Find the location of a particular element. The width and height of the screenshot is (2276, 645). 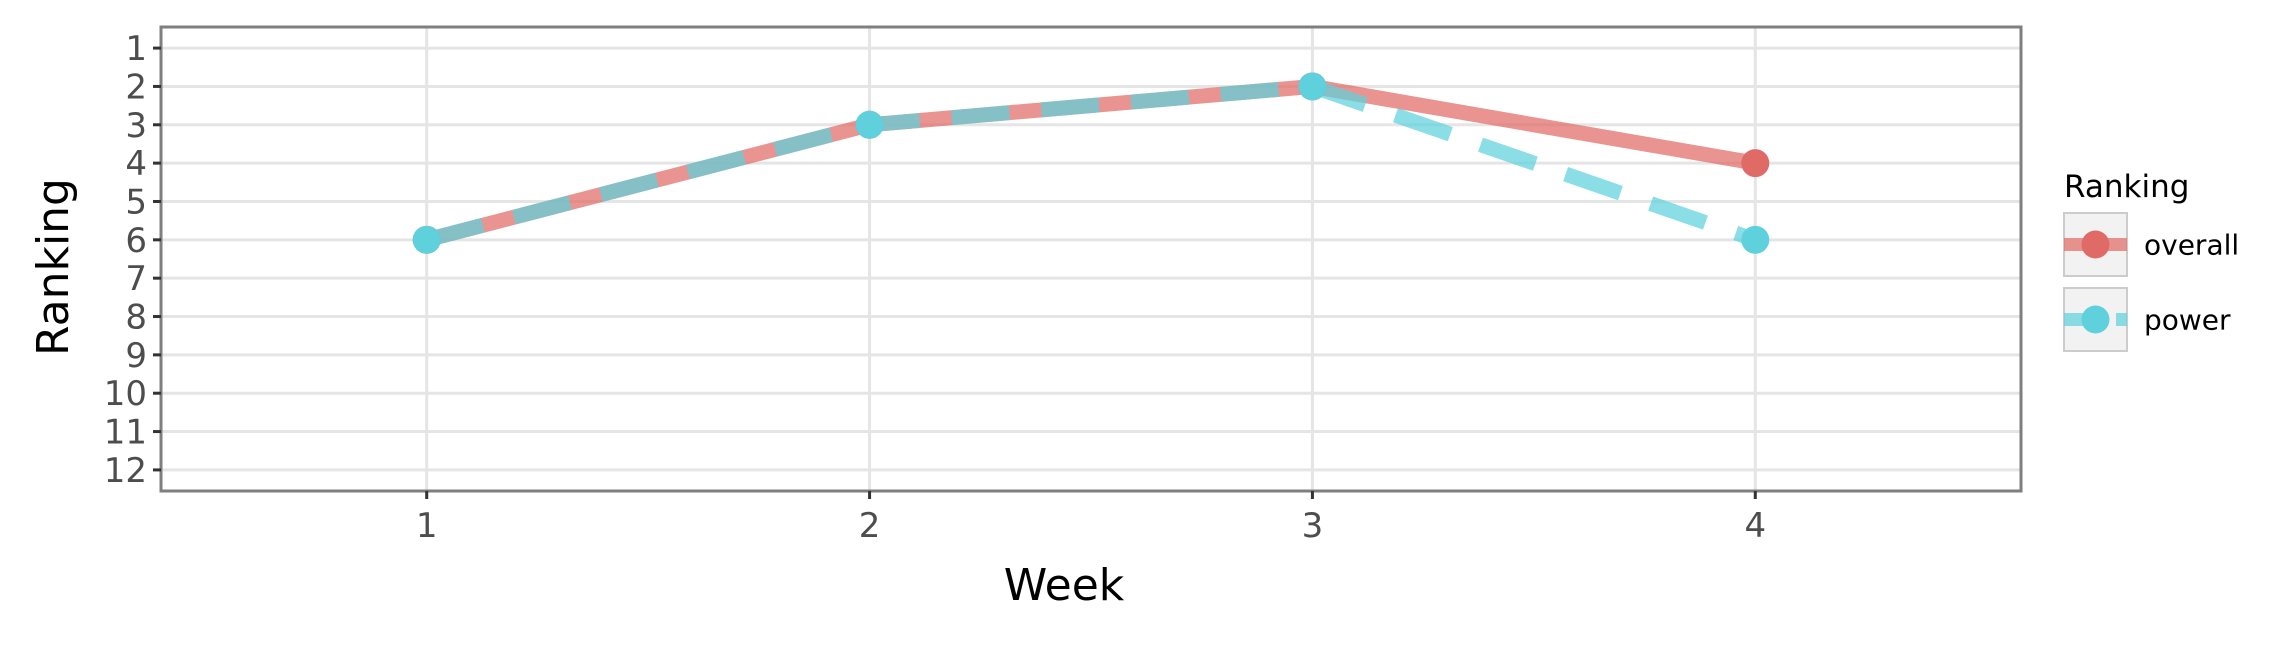

y-tick-label: 12 is located at coordinates (125, 471).